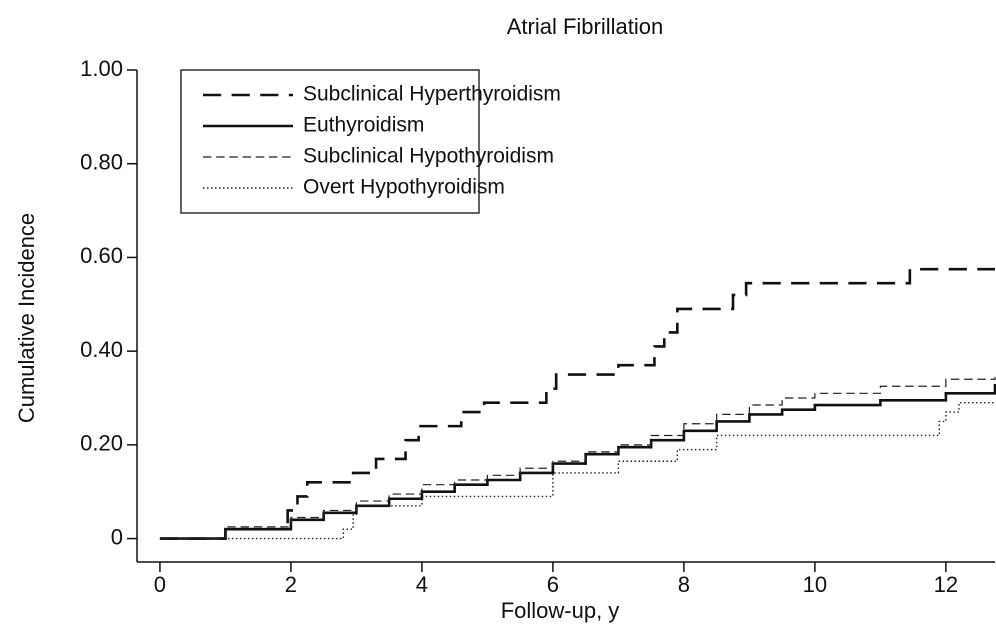 The width and height of the screenshot is (996, 630). What do you see at coordinates (428, 156) in the screenshot?
I see `legend-label: Subclinical Hypothyroidism` at bounding box center [428, 156].